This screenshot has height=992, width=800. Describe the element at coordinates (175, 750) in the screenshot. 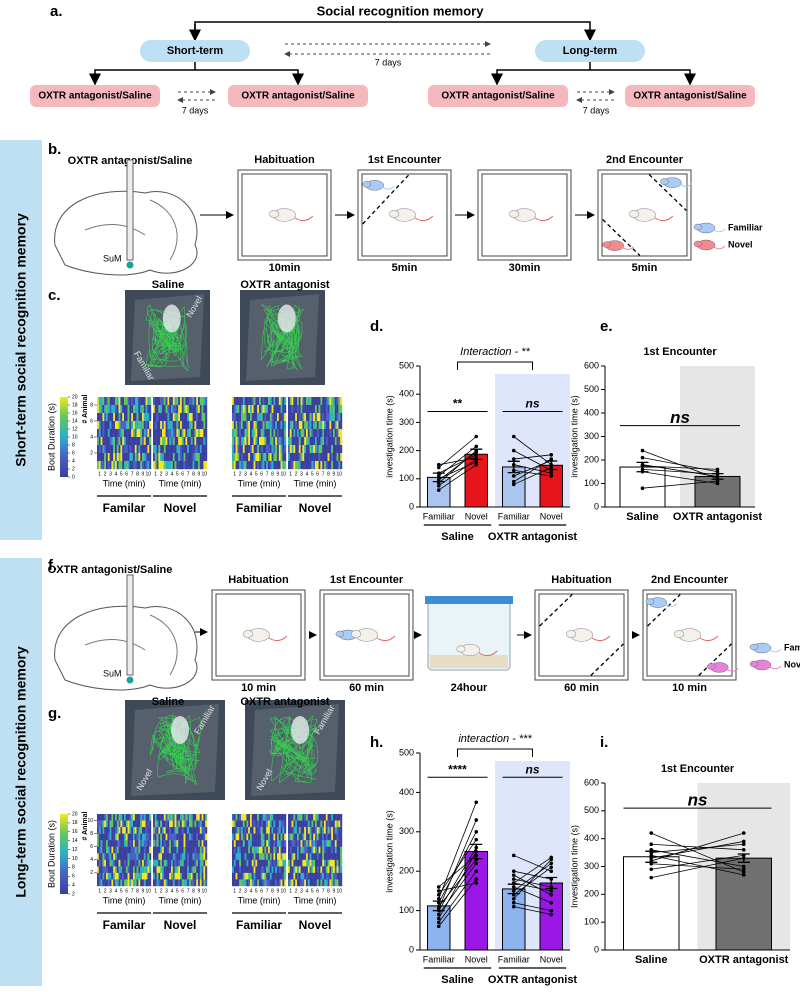

I see `track` at that location.